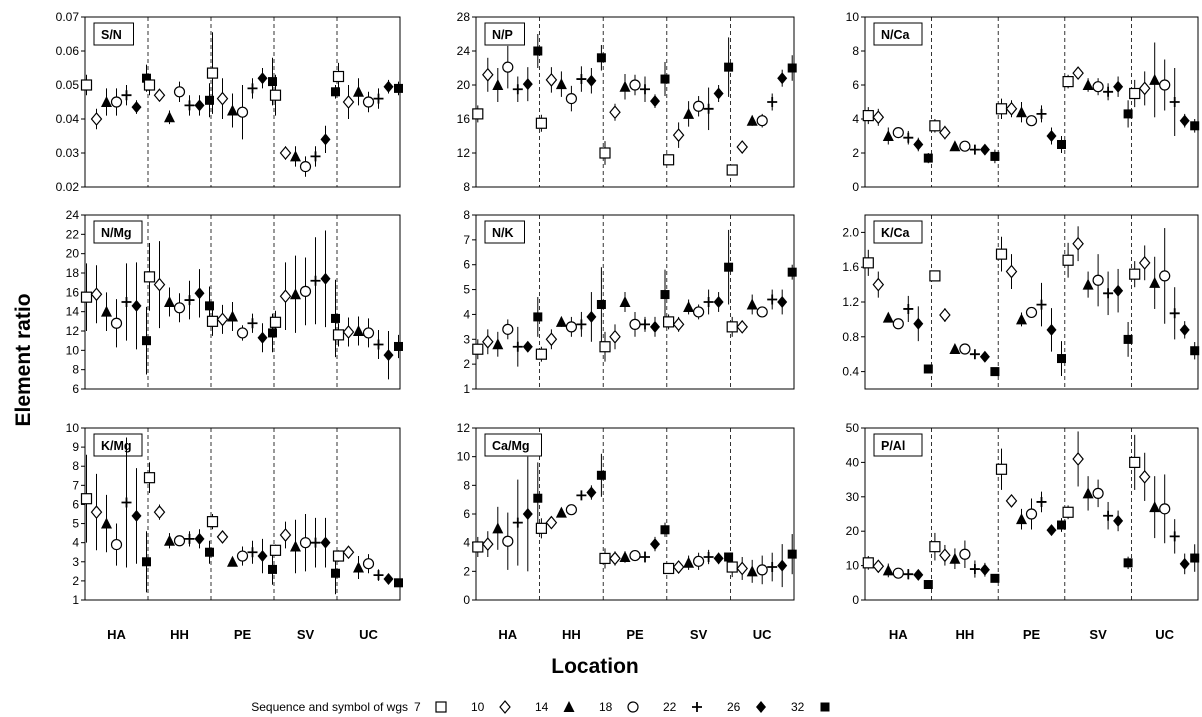  Describe the element at coordinates (464, 457) in the screenshot. I see `y-tick-label: 10` at that location.